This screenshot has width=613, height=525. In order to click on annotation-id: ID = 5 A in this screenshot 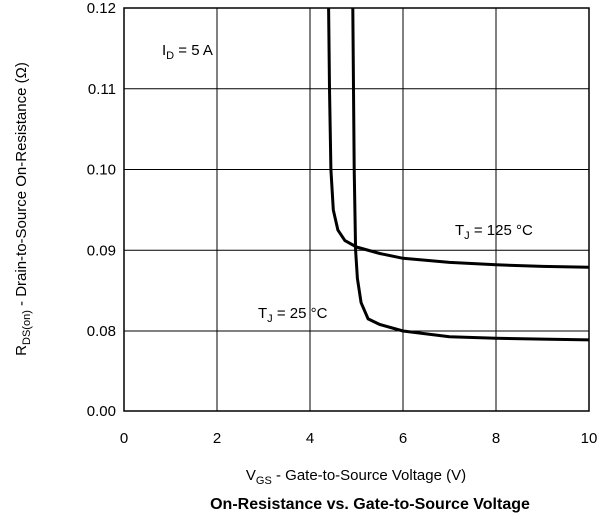, I will do `click(187, 52)`.